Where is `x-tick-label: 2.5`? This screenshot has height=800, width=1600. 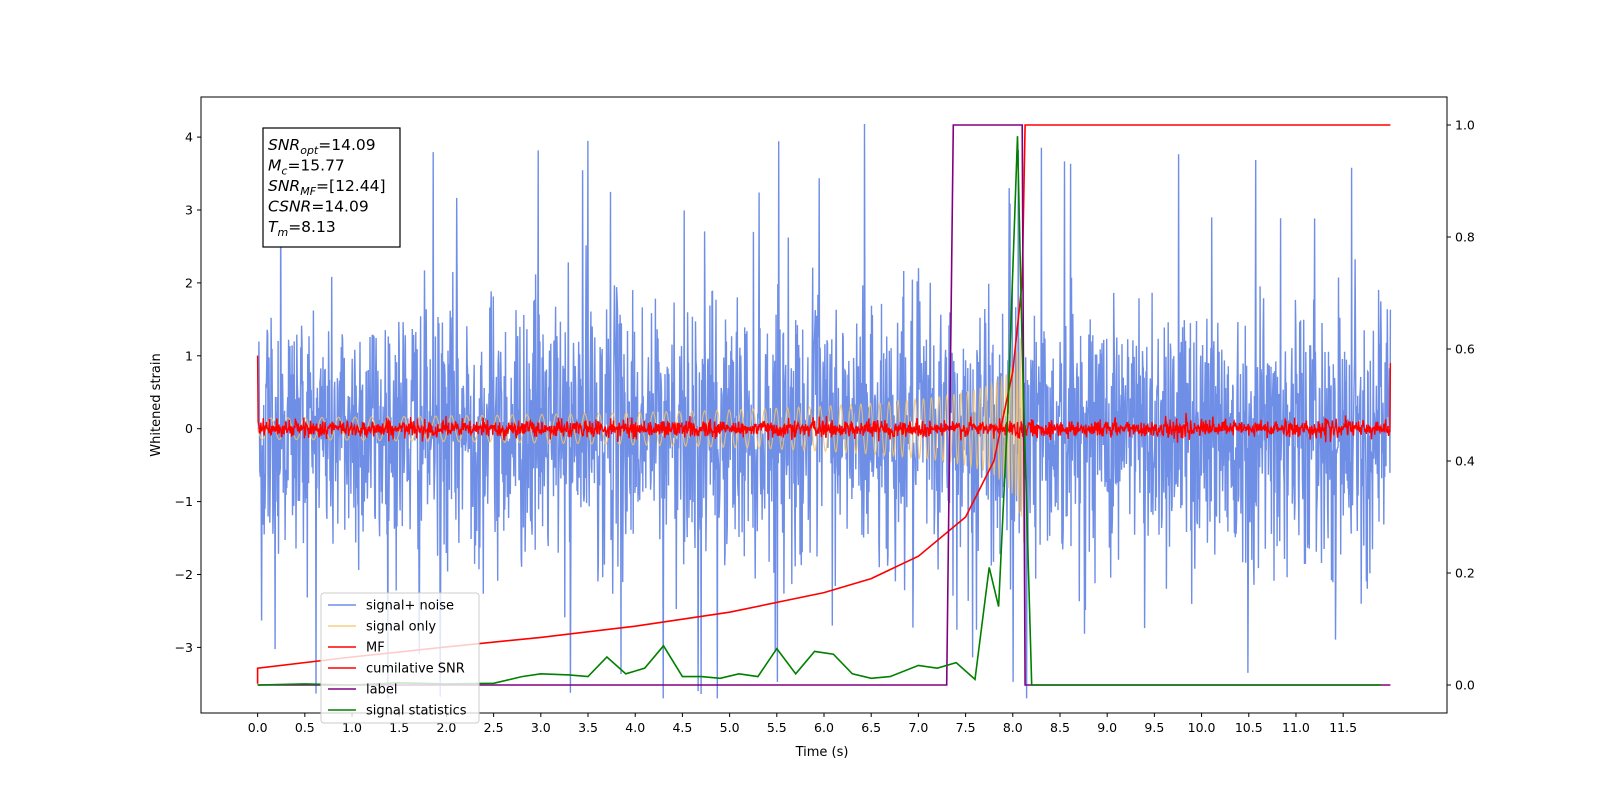 x-tick-label: 2.5 is located at coordinates (494, 727).